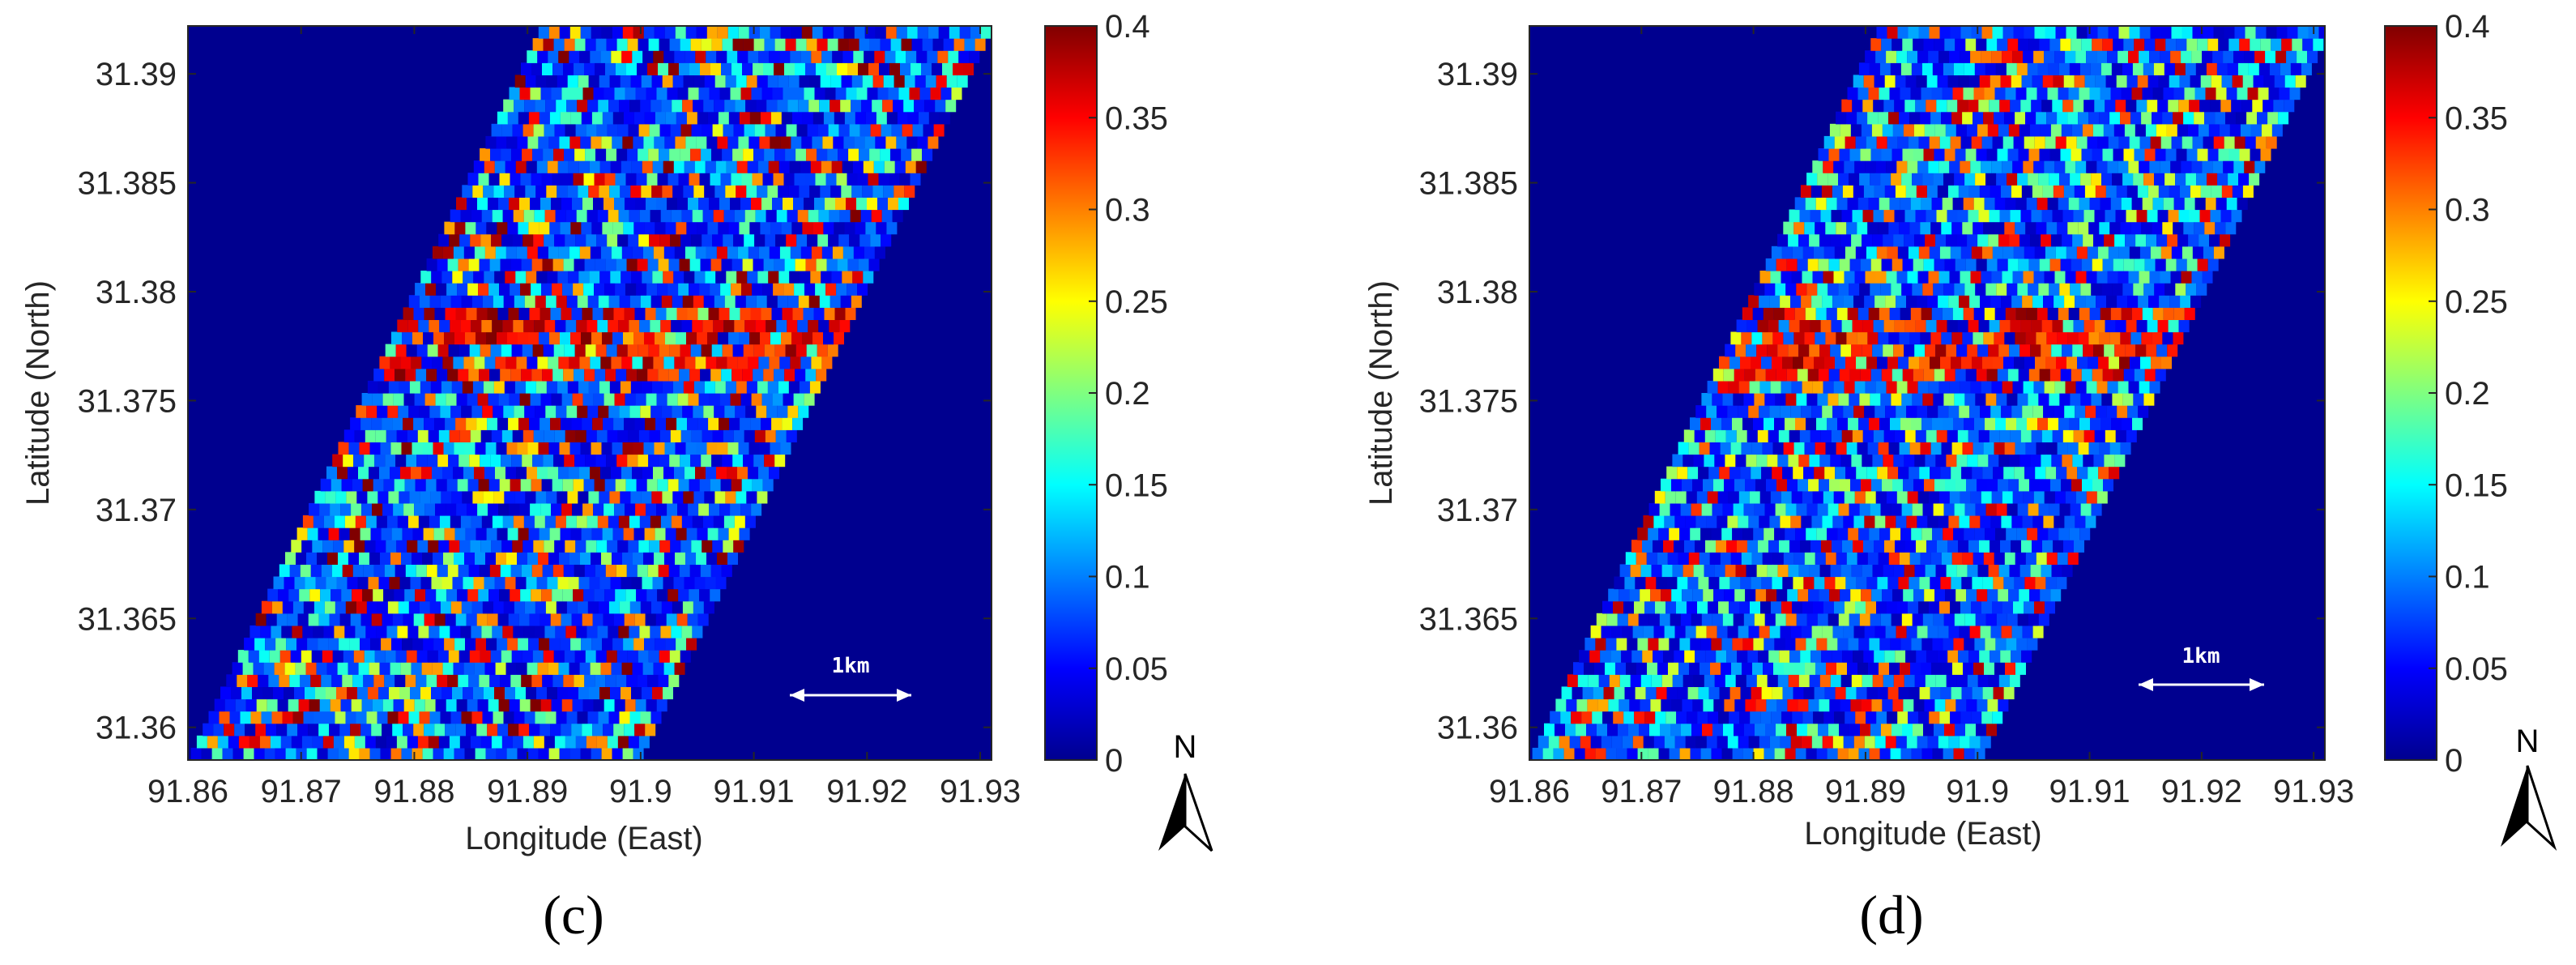  What do you see at coordinates (641, 791) in the screenshot?
I see `x-tick-label: 91.9` at bounding box center [641, 791].